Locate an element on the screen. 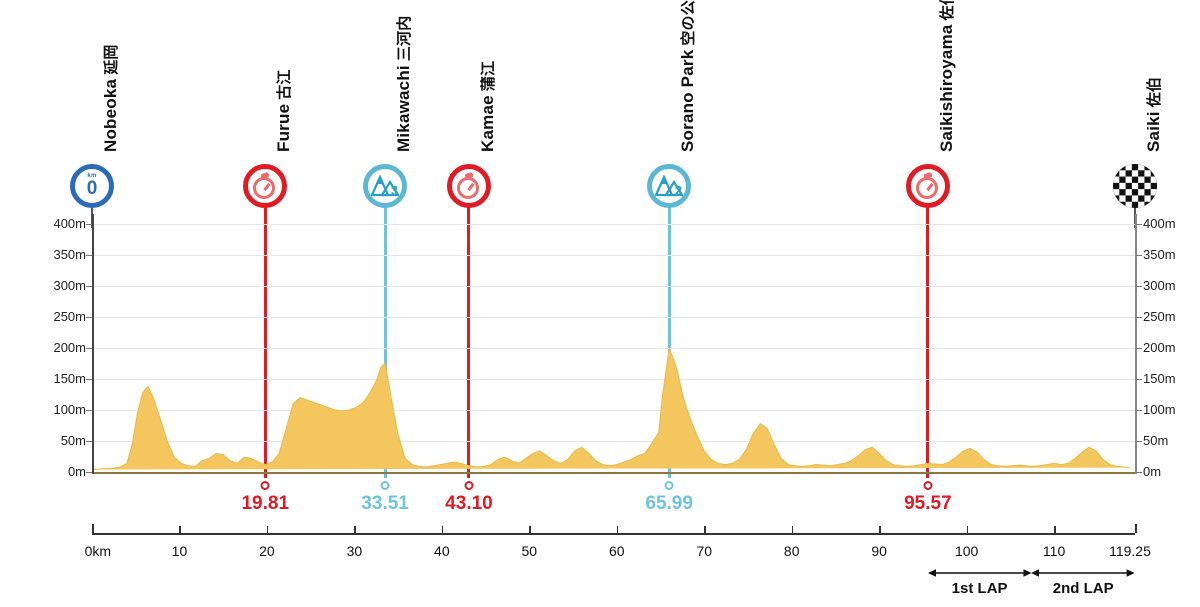 The image size is (1200, 607). distance-ring-sorano-park is located at coordinates (669, 485).